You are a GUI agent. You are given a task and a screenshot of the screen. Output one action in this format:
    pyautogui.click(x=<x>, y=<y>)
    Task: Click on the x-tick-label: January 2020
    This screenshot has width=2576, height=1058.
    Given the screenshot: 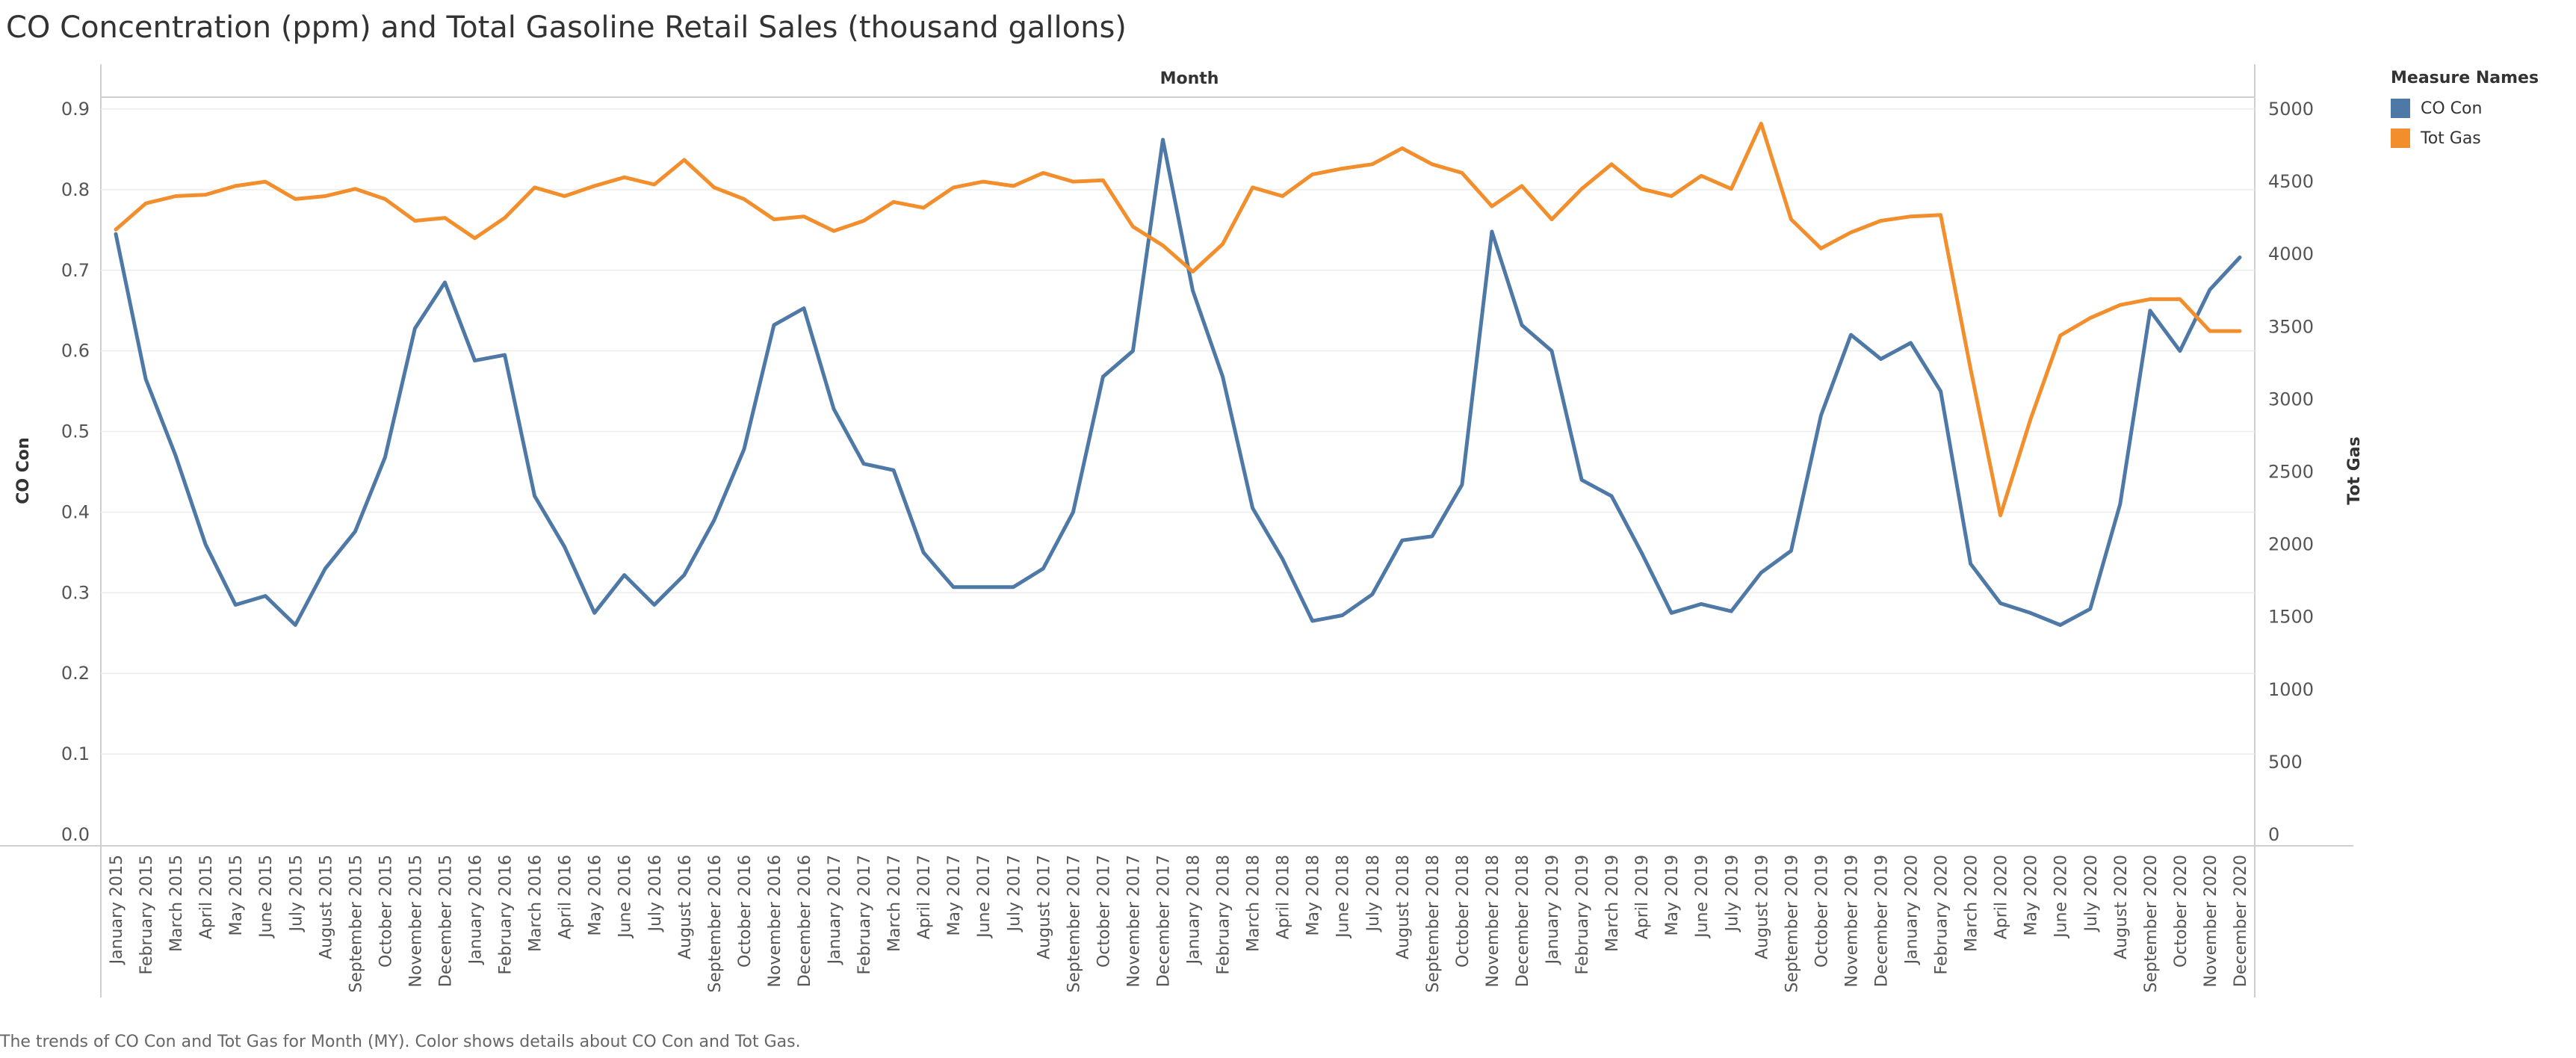 What is the action you would take?
    pyautogui.click(x=1912, y=910)
    